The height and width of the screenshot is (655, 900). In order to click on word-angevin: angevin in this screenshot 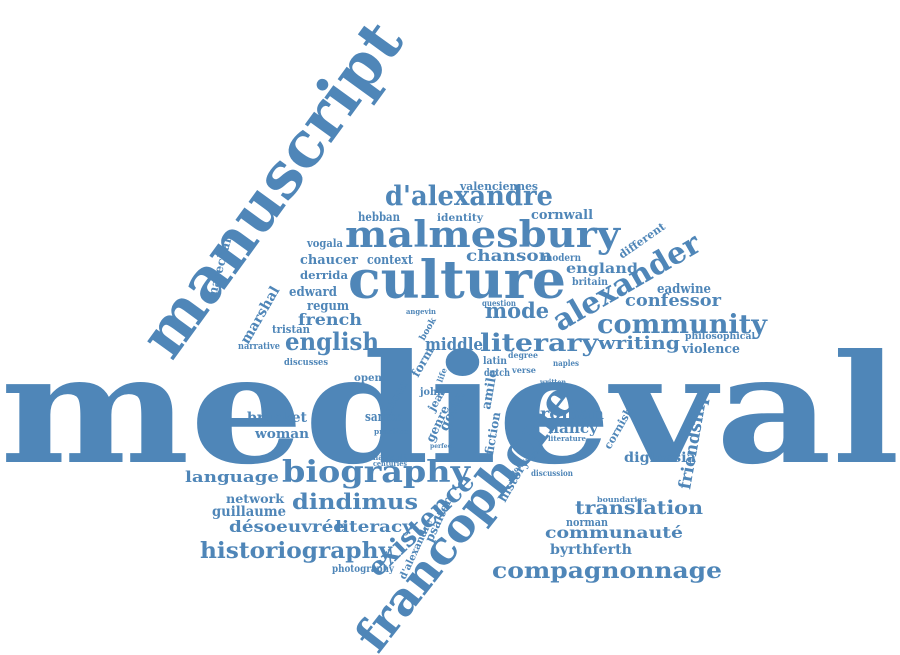, I will do `click(421, 311)`.